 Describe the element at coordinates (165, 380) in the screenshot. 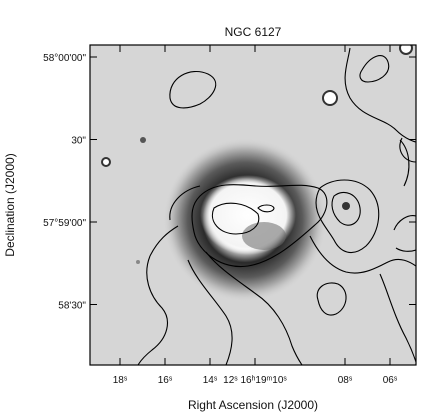

I see `x-tick-label: 16ˢ` at that location.